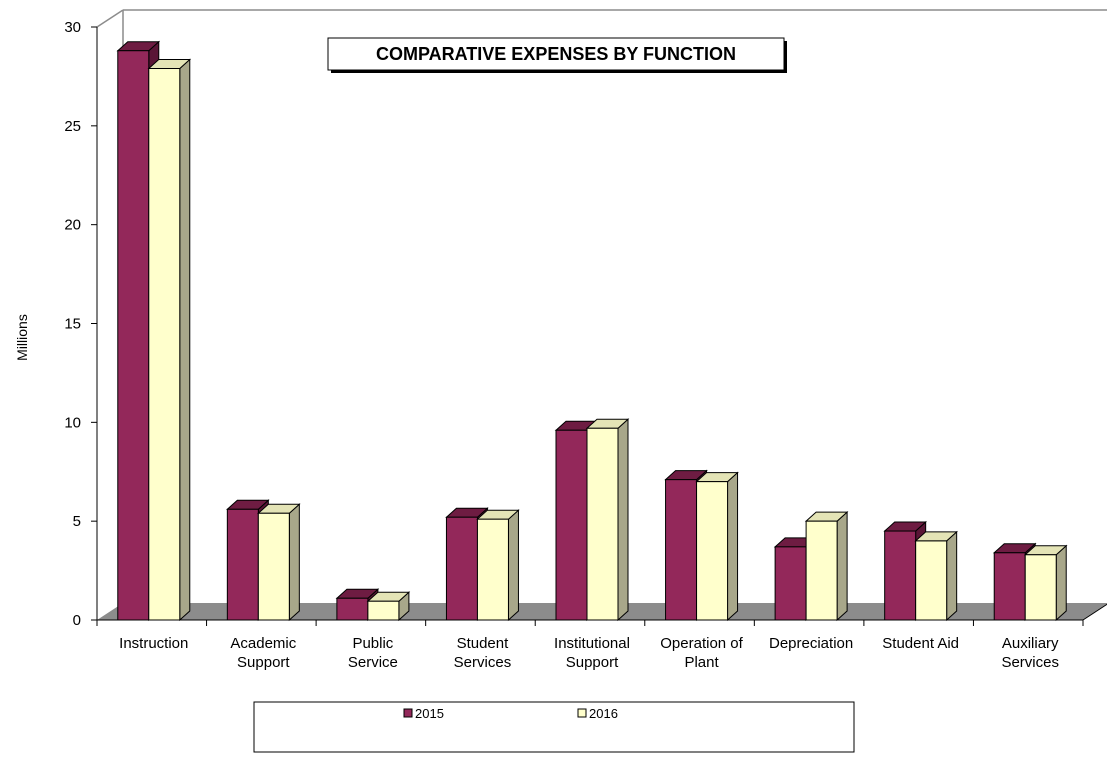 The image size is (1107, 761). Describe the element at coordinates (72, 324) in the screenshot. I see `y-tick-label: 15` at that location.